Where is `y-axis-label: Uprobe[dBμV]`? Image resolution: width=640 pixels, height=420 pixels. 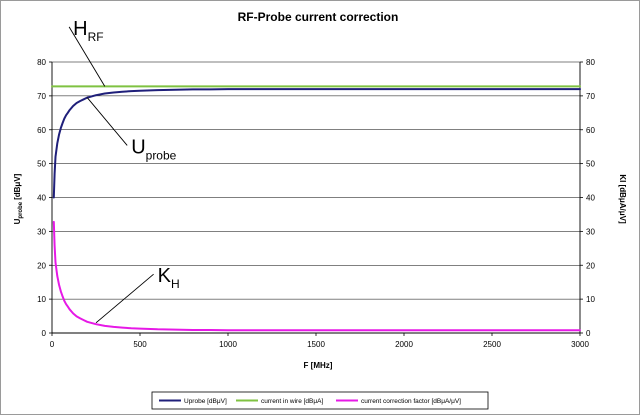 y-axis-label: Uprobe[dBμV] is located at coordinates (18, 198).